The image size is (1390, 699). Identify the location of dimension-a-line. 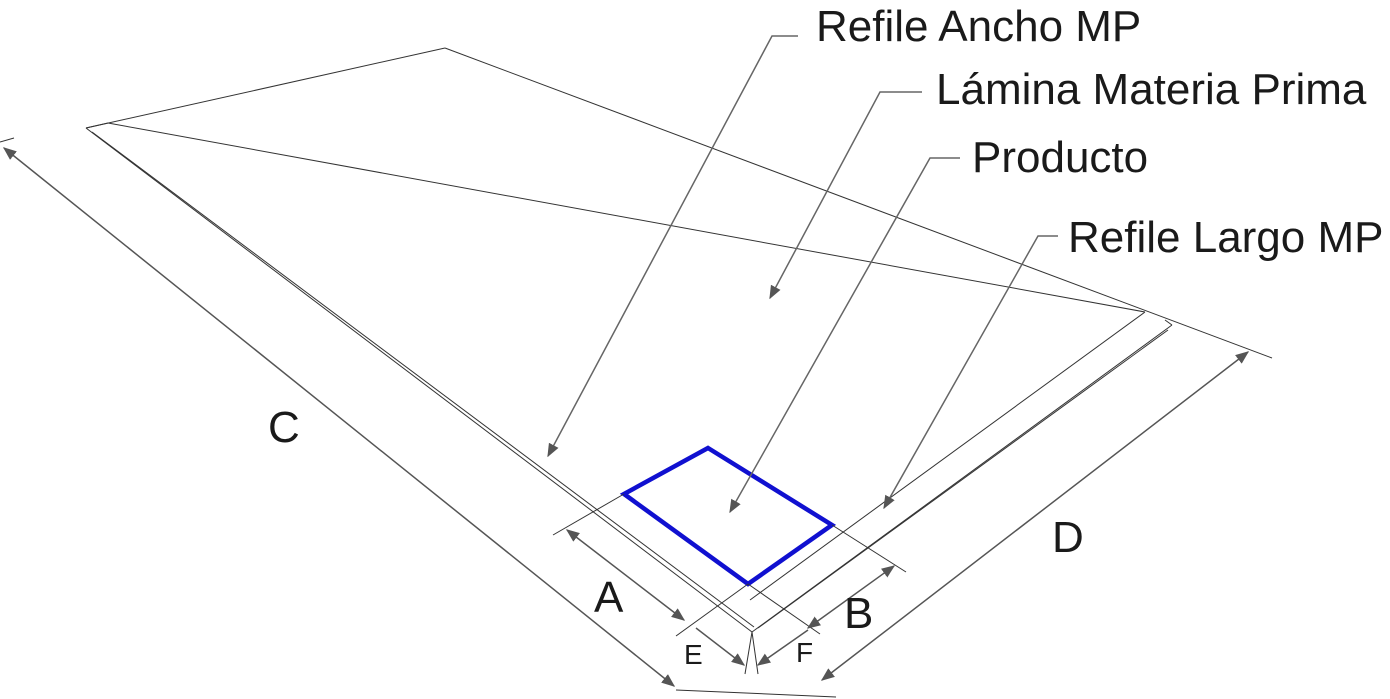
(625, 575).